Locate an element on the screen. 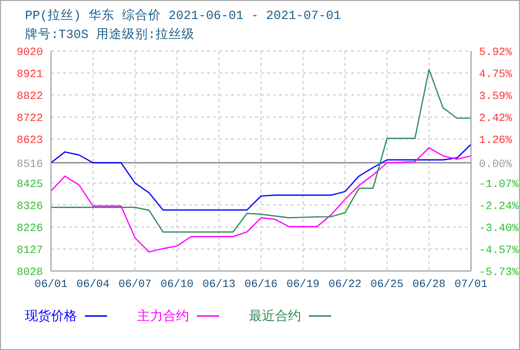 The width and height of the screenshot is (520, 350). y2-tick-label: 0.00% is located at coordinates (495, 164).